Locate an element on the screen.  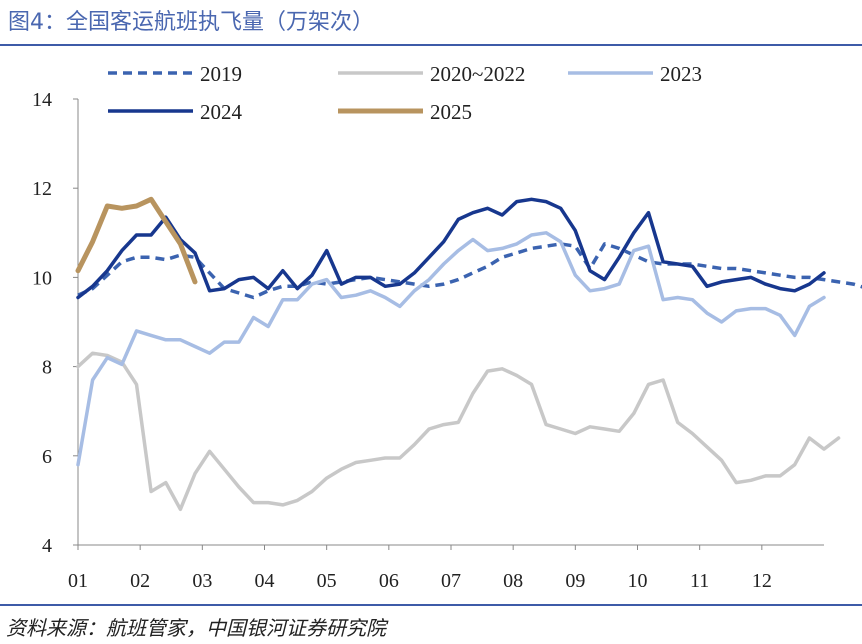
y-tick-label: 8 is located at coordinates (47, 368).